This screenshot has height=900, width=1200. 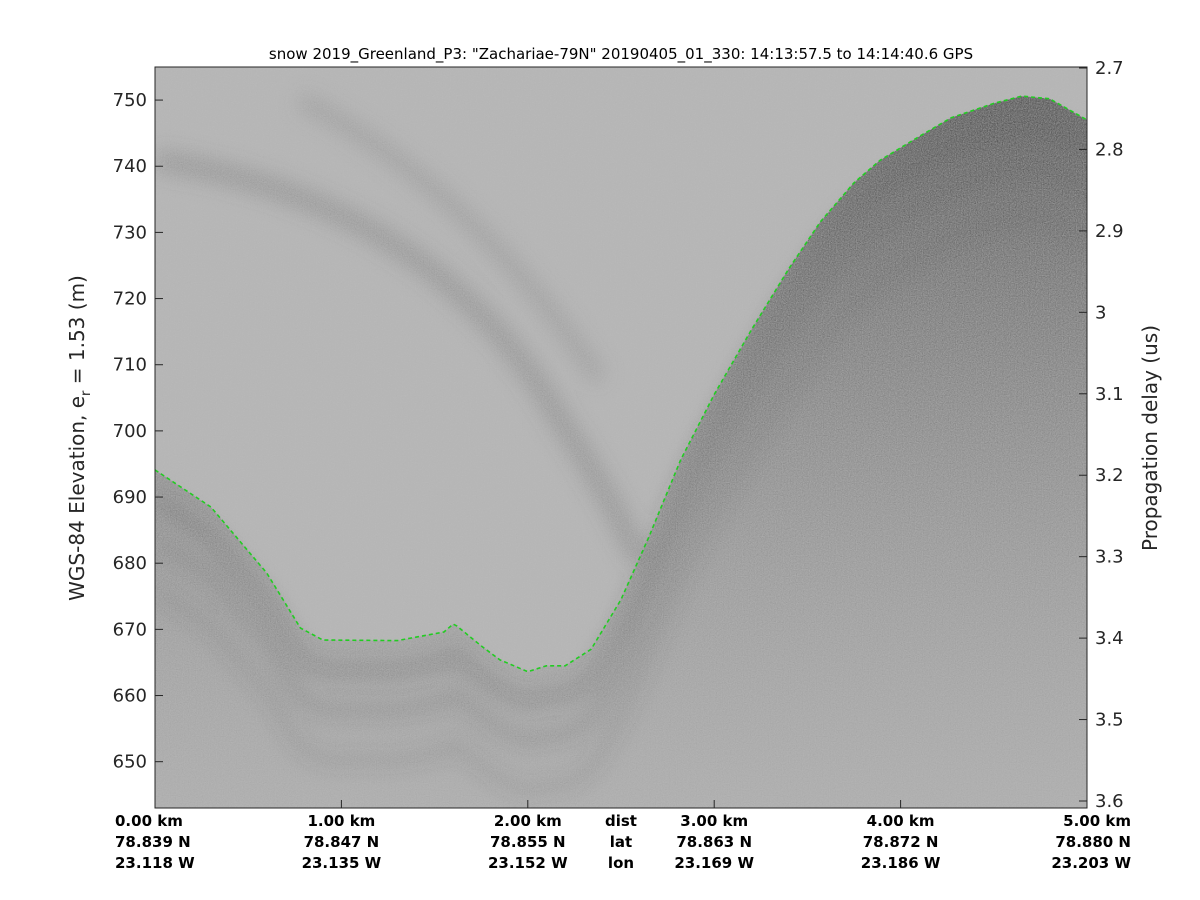 I want to click on x-tick-dist: 1.00 km, so click(x=341, y=821).